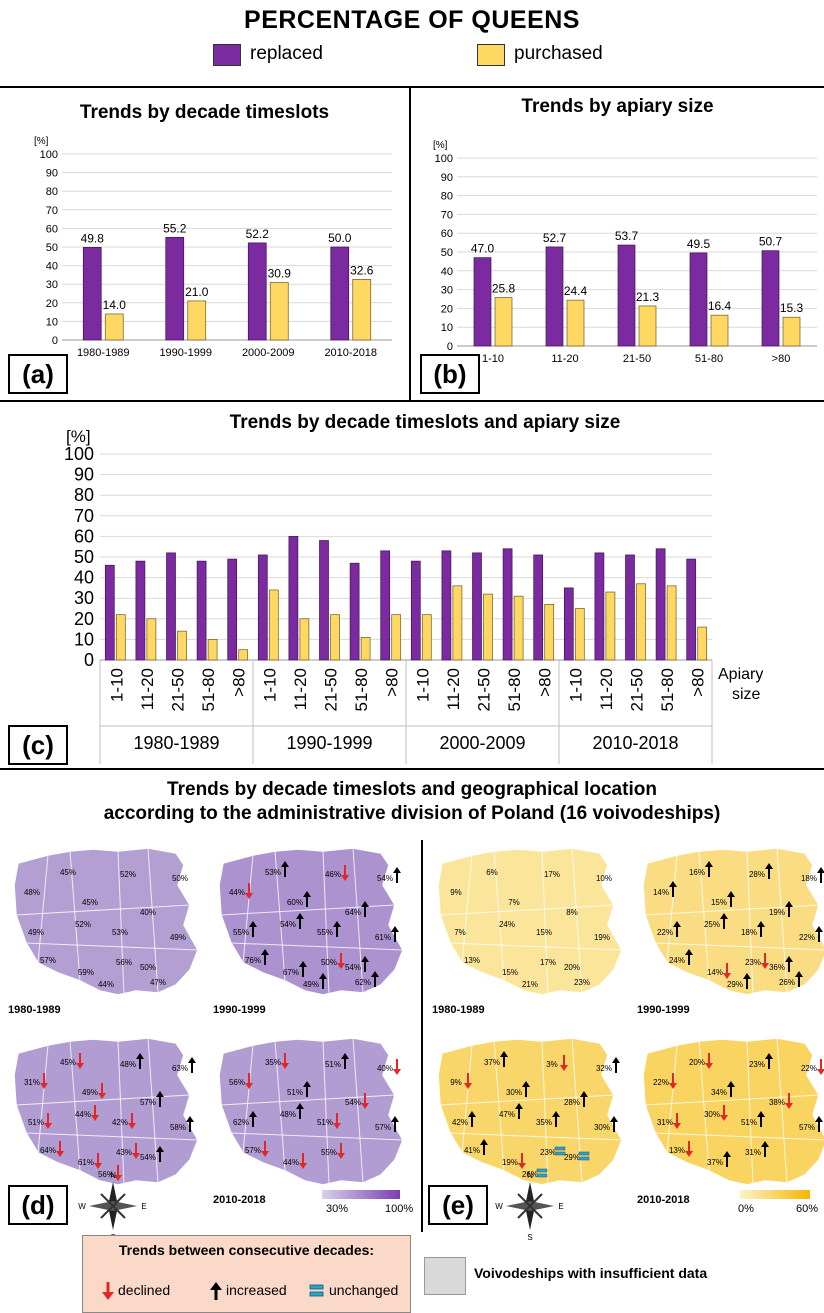 The image size is (824, 1313). Describe the element at coordinates (52, 248) in the screenshot. I see `y-tick-label: 50` at that location.